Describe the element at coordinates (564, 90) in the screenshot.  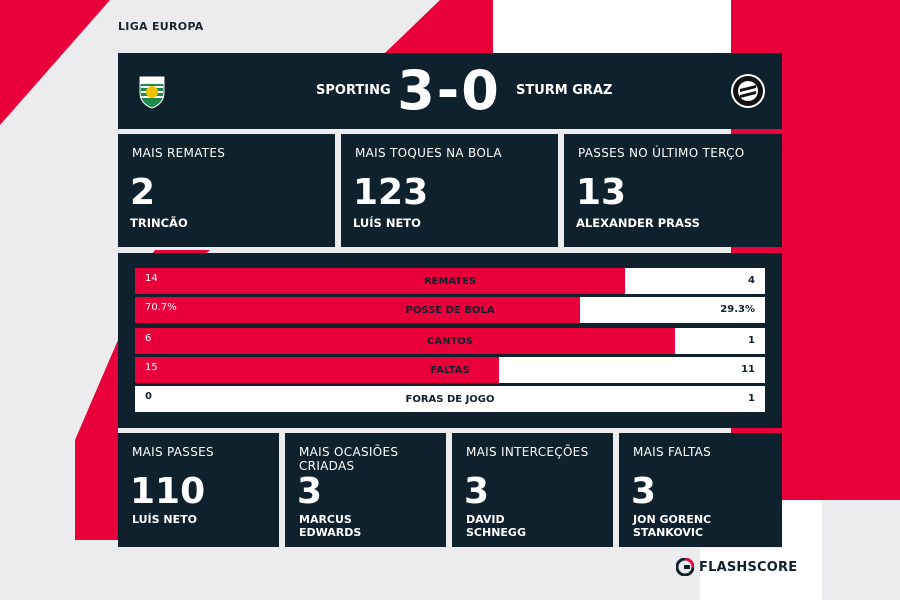
I see `away-team-name: STURM GRAZ` at that location.